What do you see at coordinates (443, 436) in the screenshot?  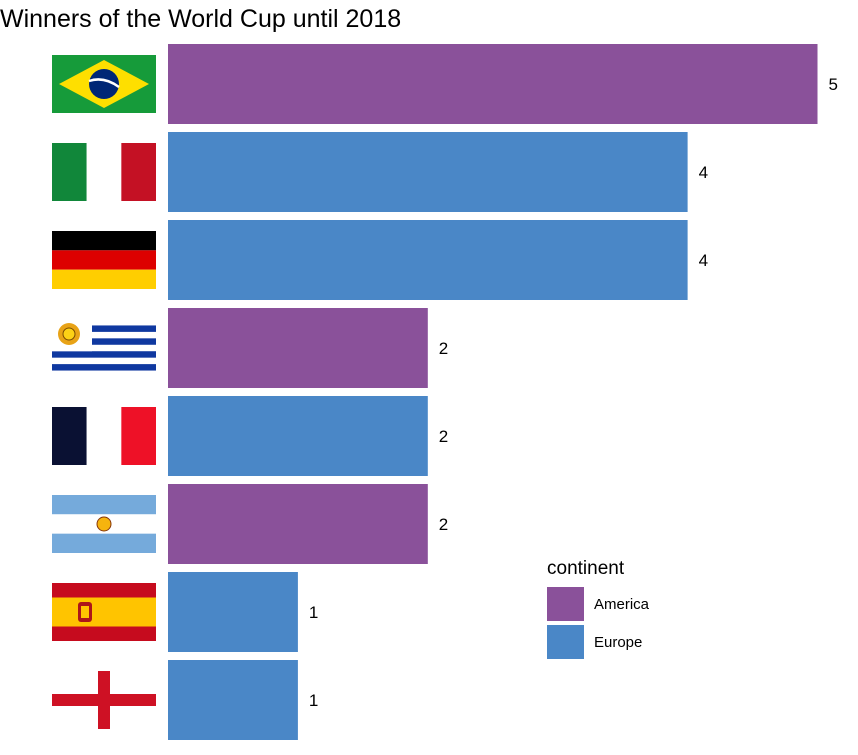 I see `data-label-france: 2` at bounding box center [443, 436].